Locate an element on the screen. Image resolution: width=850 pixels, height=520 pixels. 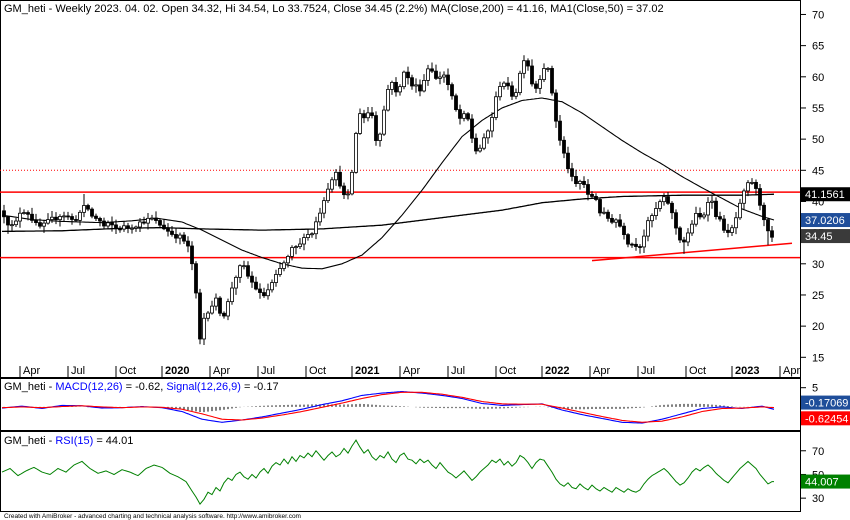
macd-value-tag: -0.62454 is located at coordinates (825, 418).